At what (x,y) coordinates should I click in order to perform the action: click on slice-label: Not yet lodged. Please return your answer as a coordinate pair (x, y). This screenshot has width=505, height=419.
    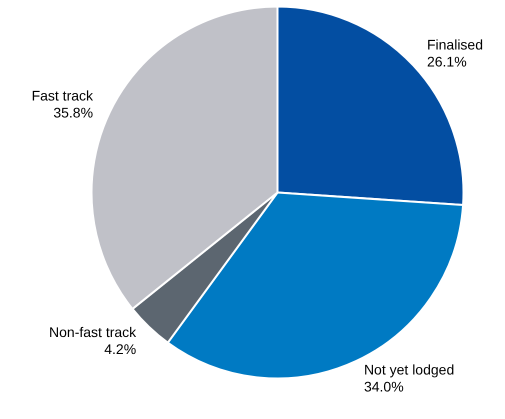
    Looking at the image, I should click on (409, 369).